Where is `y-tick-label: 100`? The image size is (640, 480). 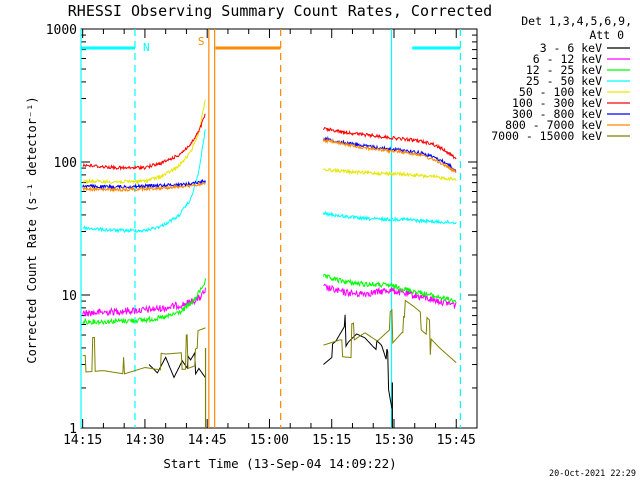
y-tick-label: 100 is located at coordinates (65, 163).